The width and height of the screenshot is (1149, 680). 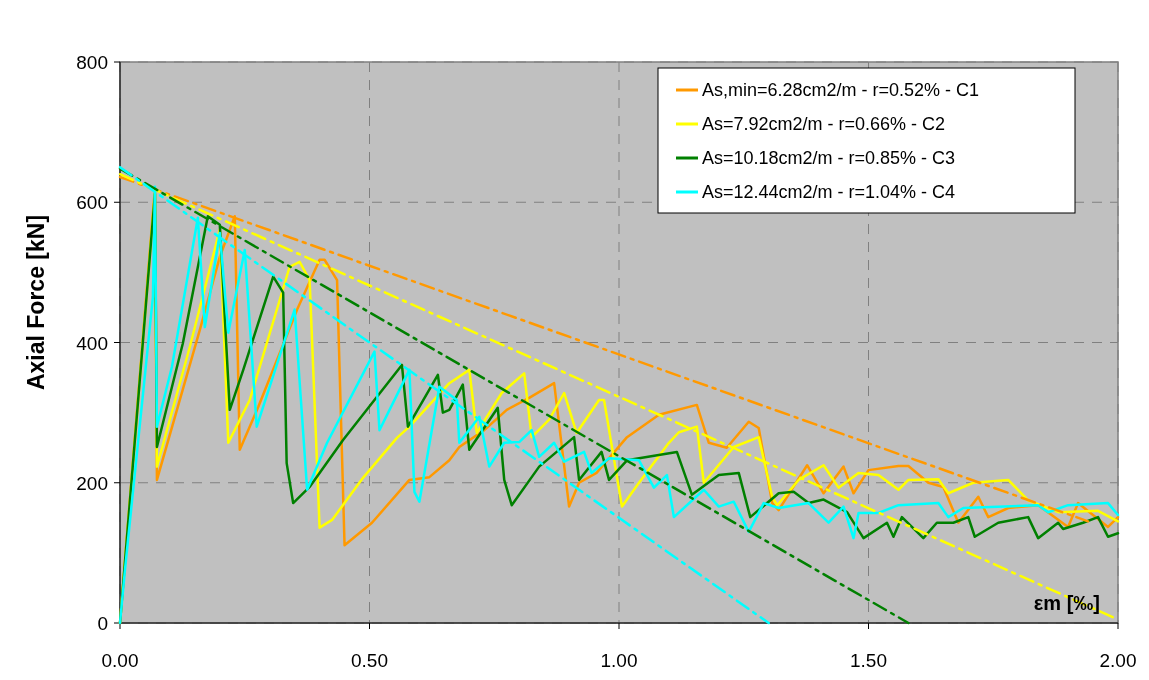 I want to click on y-tick-label: 200, so click(x=92, y=483).